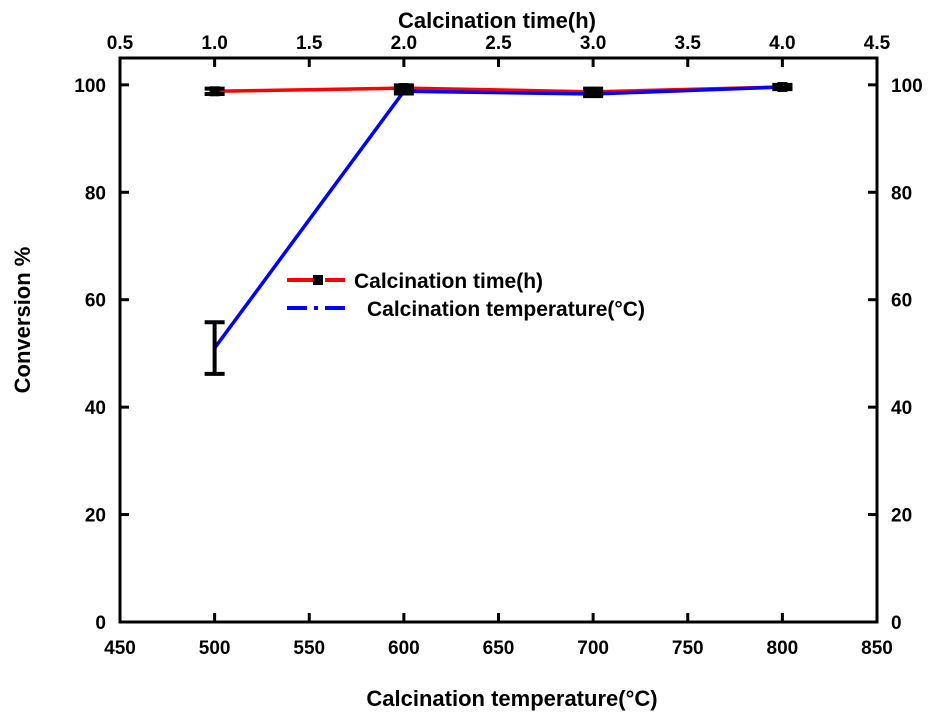  Describe the element at coordinates (309, 648) in the screenshot. I see `x-tick-label: 550` at that location.